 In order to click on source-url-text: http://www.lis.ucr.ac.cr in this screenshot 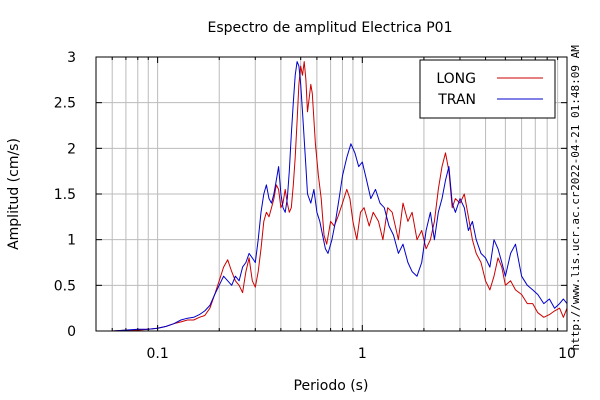, I will do `click(575, 270)`.